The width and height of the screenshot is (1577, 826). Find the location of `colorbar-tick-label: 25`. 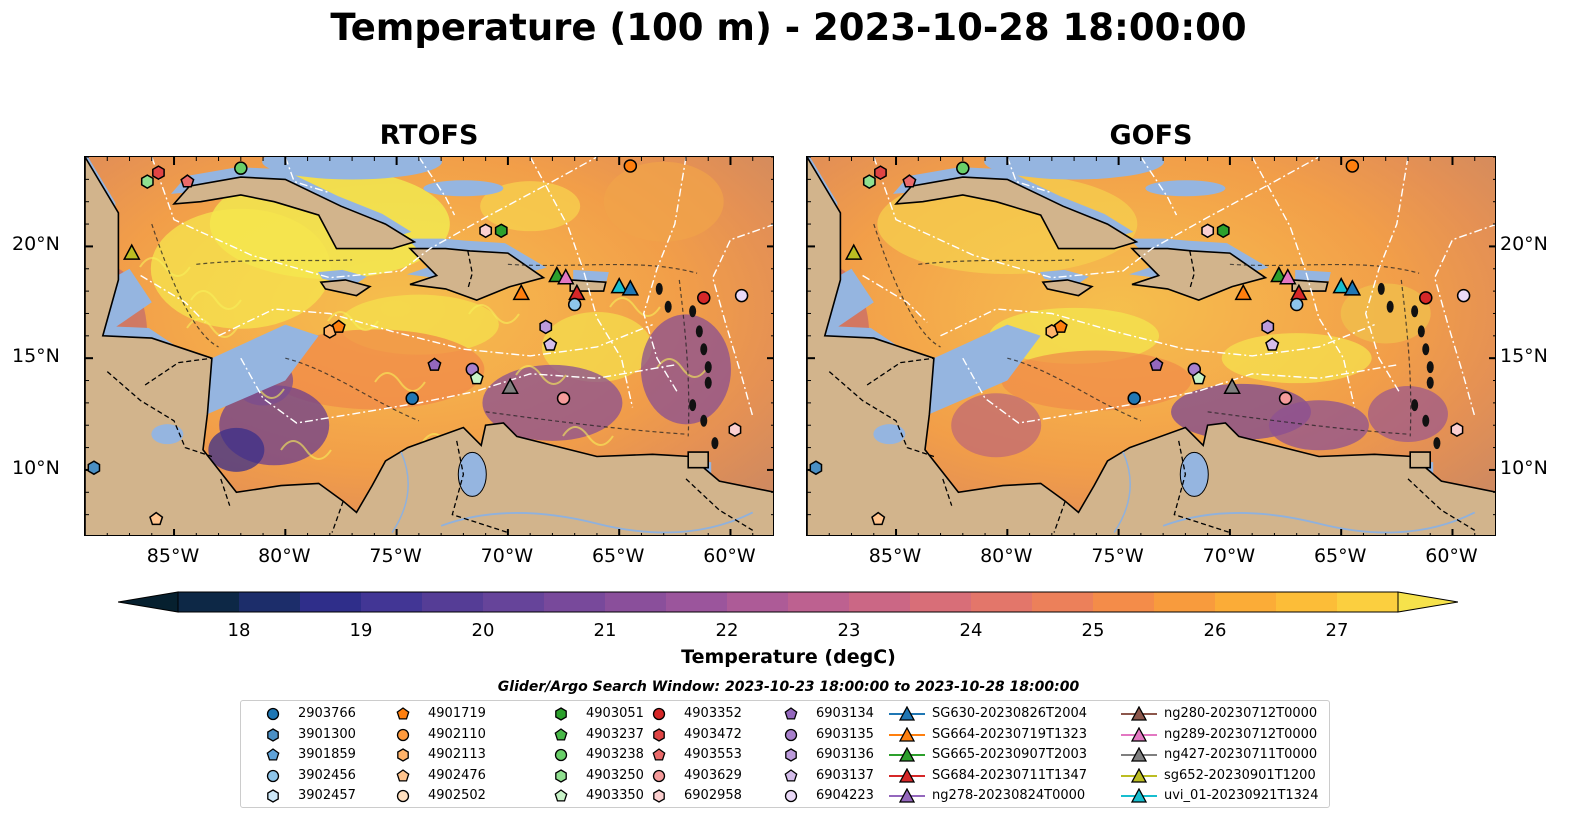

colorbar-tick-label: 25 is located at coordinates (1093, 630).